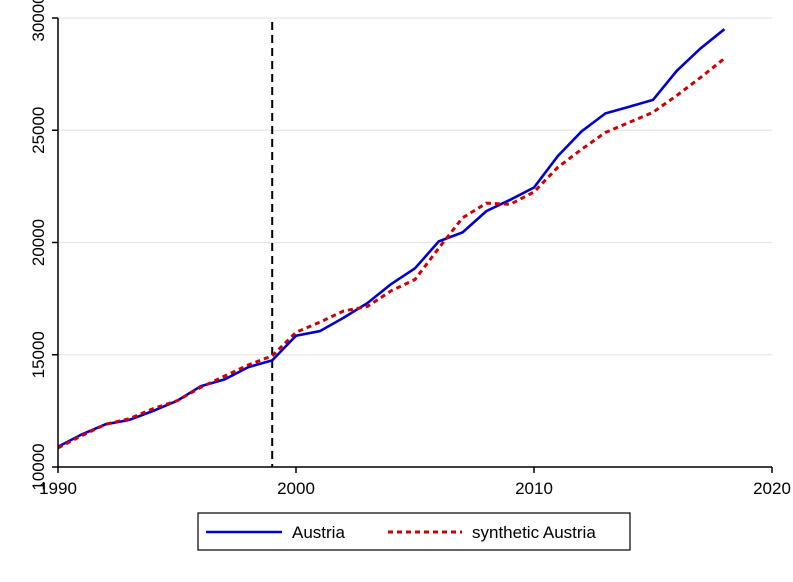 This screenshot has height=582, width=793. What do you see at coordinates (414, 531) in the screenshot?
I see `legend: Austria synthetic Austria` at bounding box center [414, 531].